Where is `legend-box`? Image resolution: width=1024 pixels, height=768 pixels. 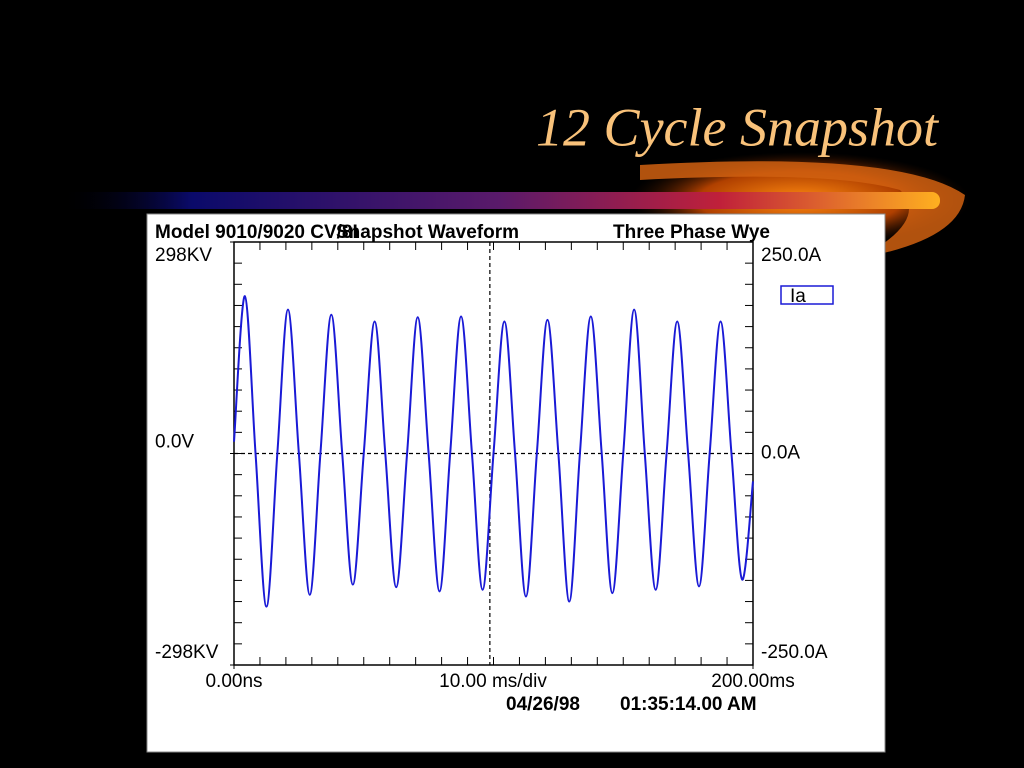
legend-box is located at coordinates (807, 295).